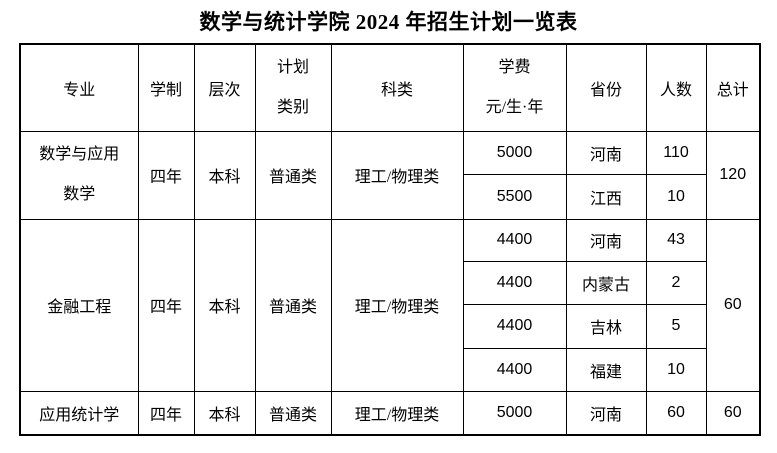 The height and width of the screenshot is (453, 777). Describe the element at coordinates (79, 413) in the screenshot. I see `cell-major: 应用统计学` at that location.